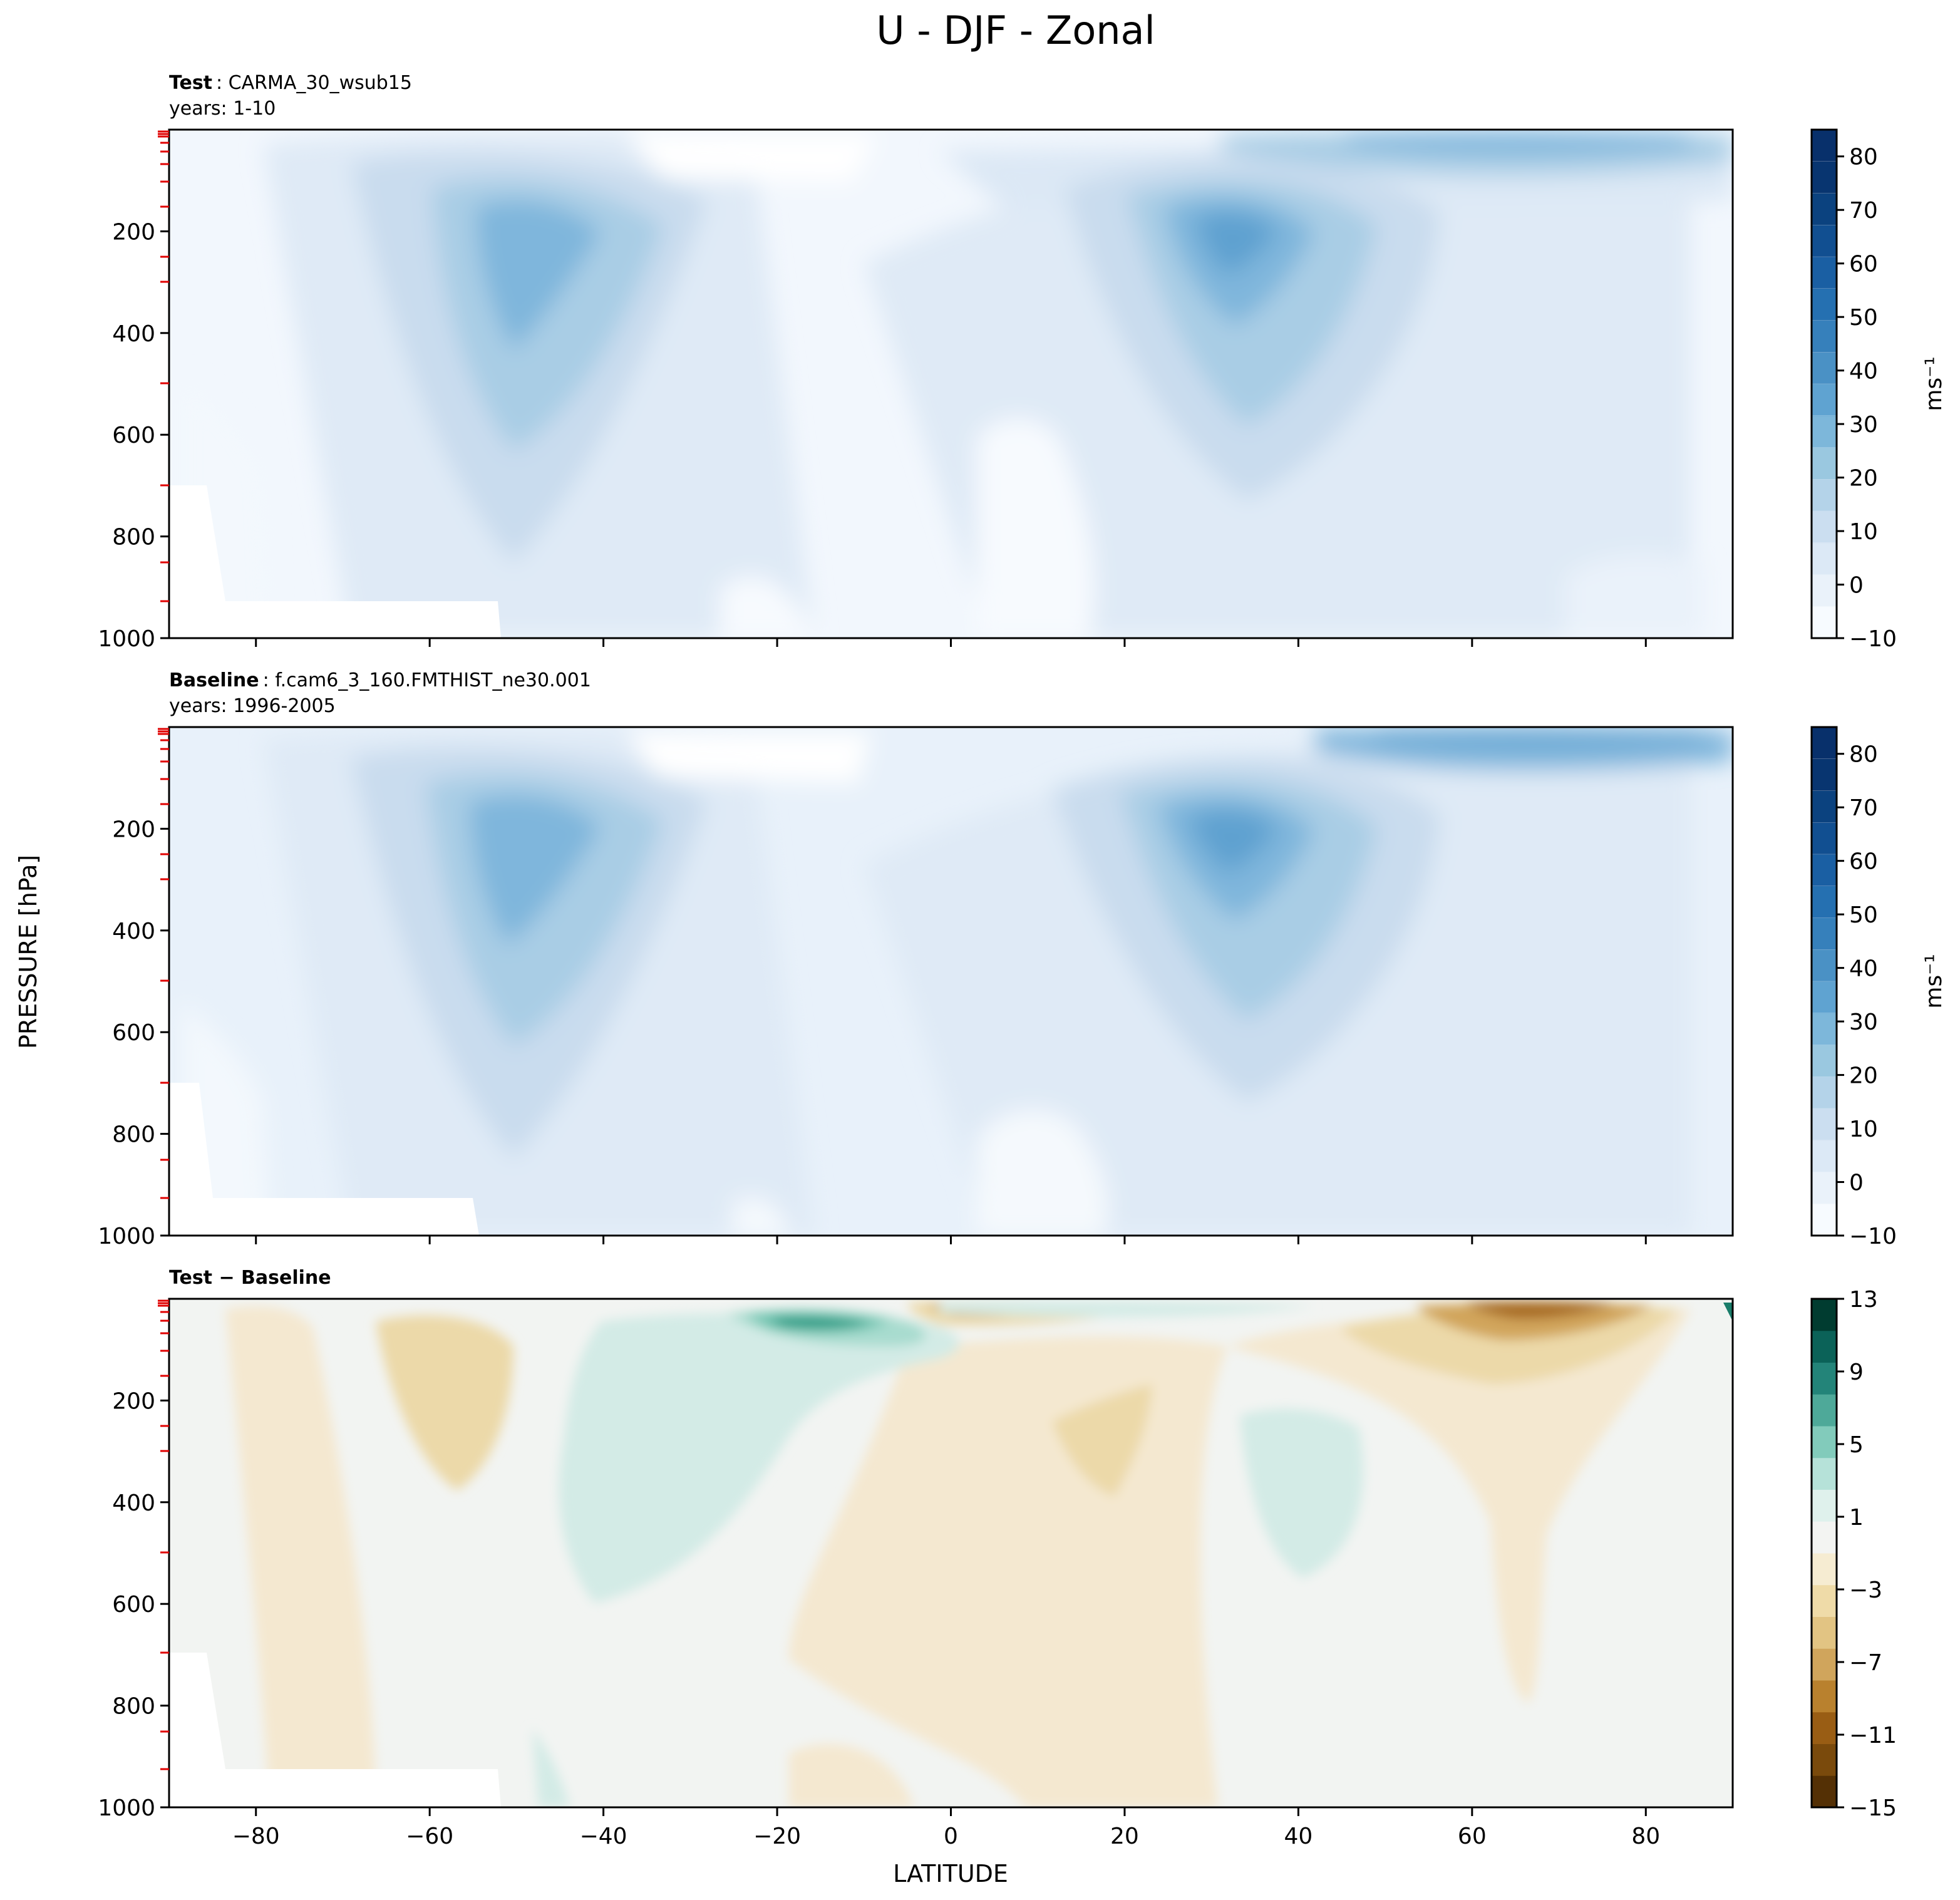 The image size is (1960, 1900). What do you see at coordinates (1857, 1372) in the screenshot?
I see `colorbar-tick-label: 9` at bounding box center [1857, 1372].